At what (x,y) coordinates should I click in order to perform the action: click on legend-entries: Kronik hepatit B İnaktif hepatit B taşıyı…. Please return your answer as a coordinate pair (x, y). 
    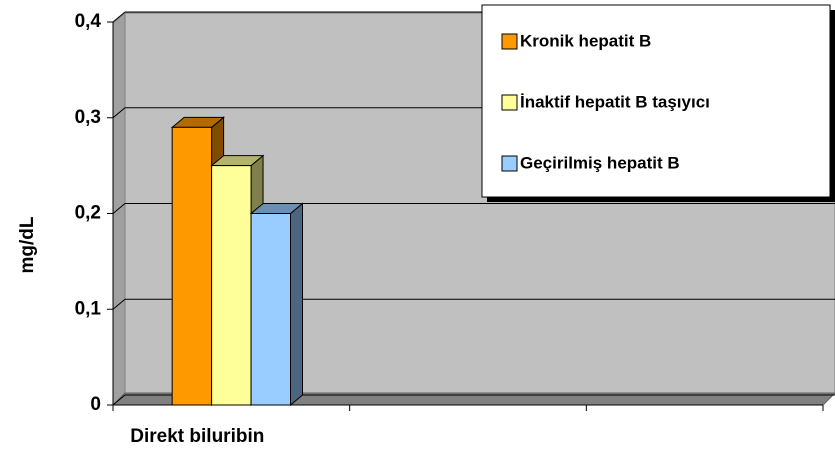
    Looking at the image, I should click on (605, 101).